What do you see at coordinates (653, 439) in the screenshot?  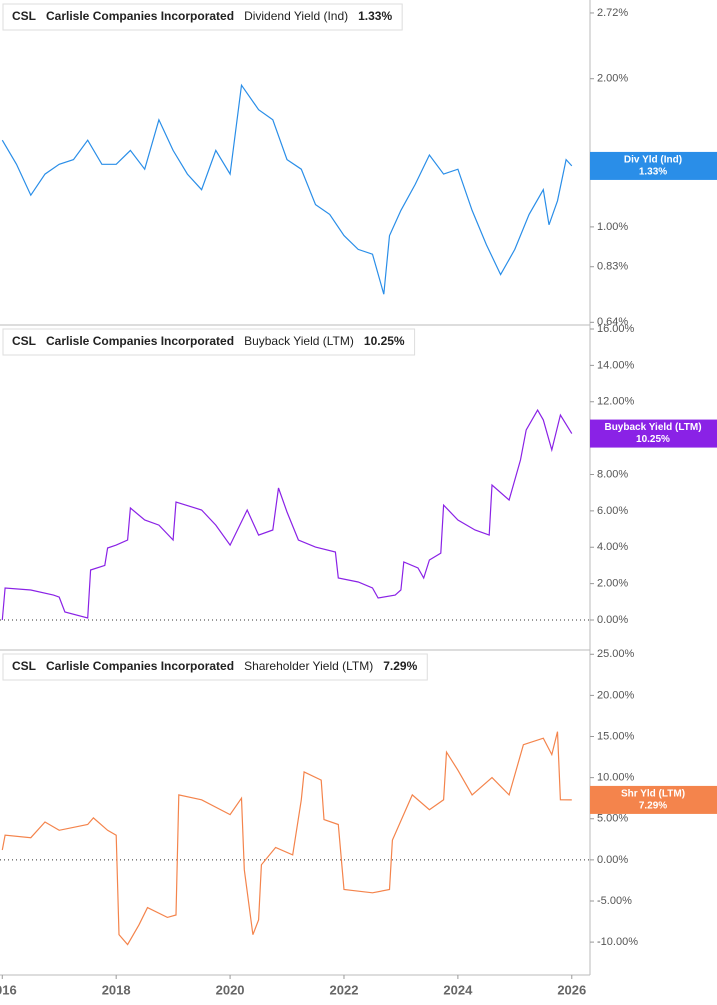 I see `badge-value: 10.25%` at bounding box center [653, 439].